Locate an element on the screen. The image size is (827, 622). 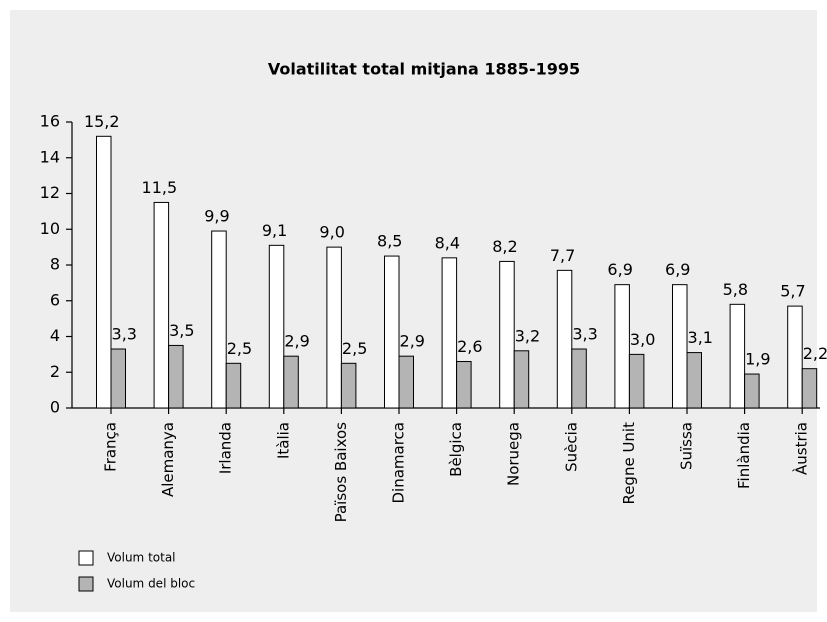
y-tick-label: 4 is located at coordinates (55, 335).